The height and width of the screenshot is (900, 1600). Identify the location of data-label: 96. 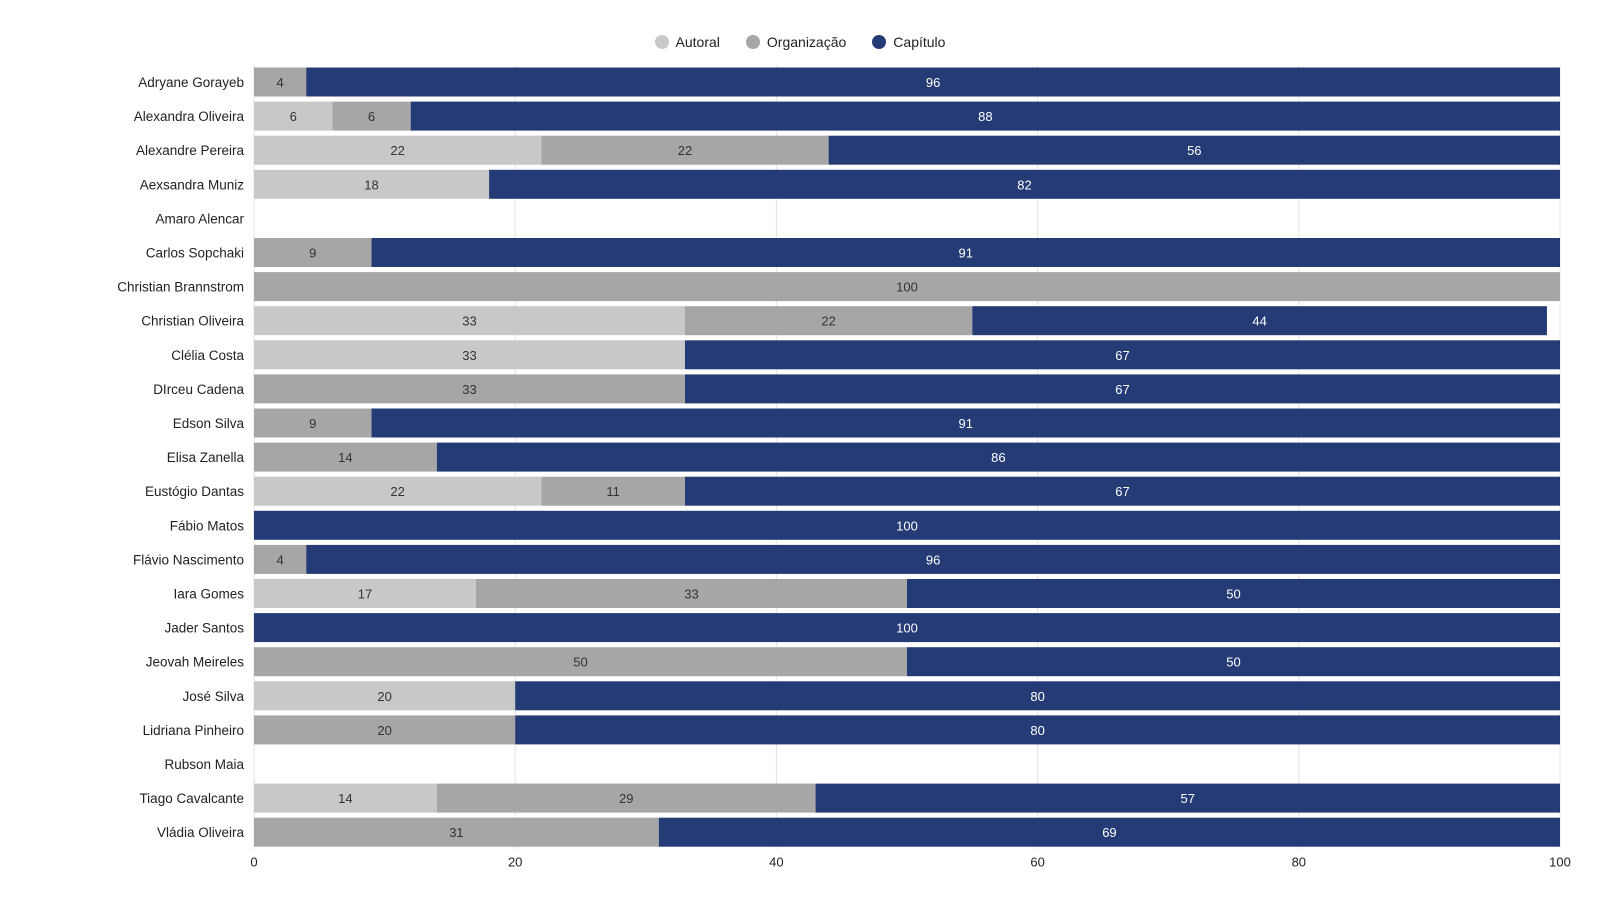
(933, 559).